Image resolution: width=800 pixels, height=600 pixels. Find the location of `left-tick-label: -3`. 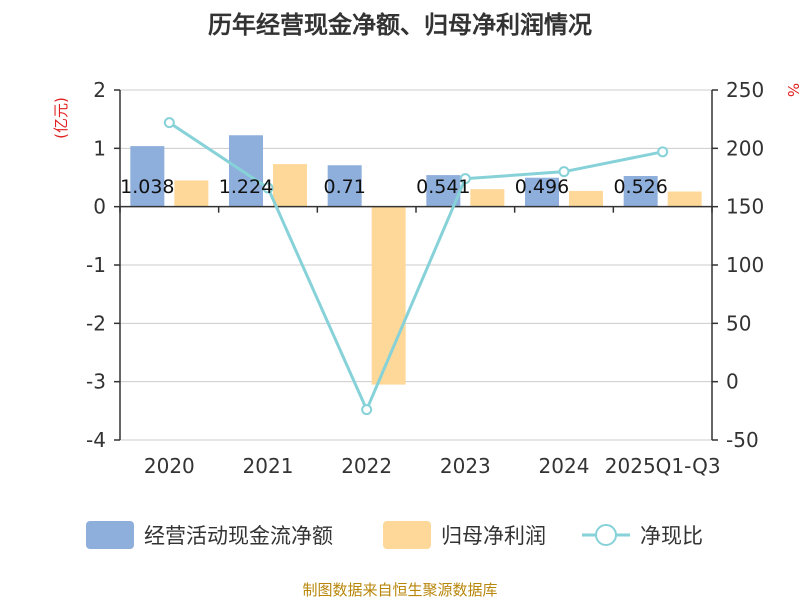

left-tick-label: -3 is located at coordinates (96, 382).